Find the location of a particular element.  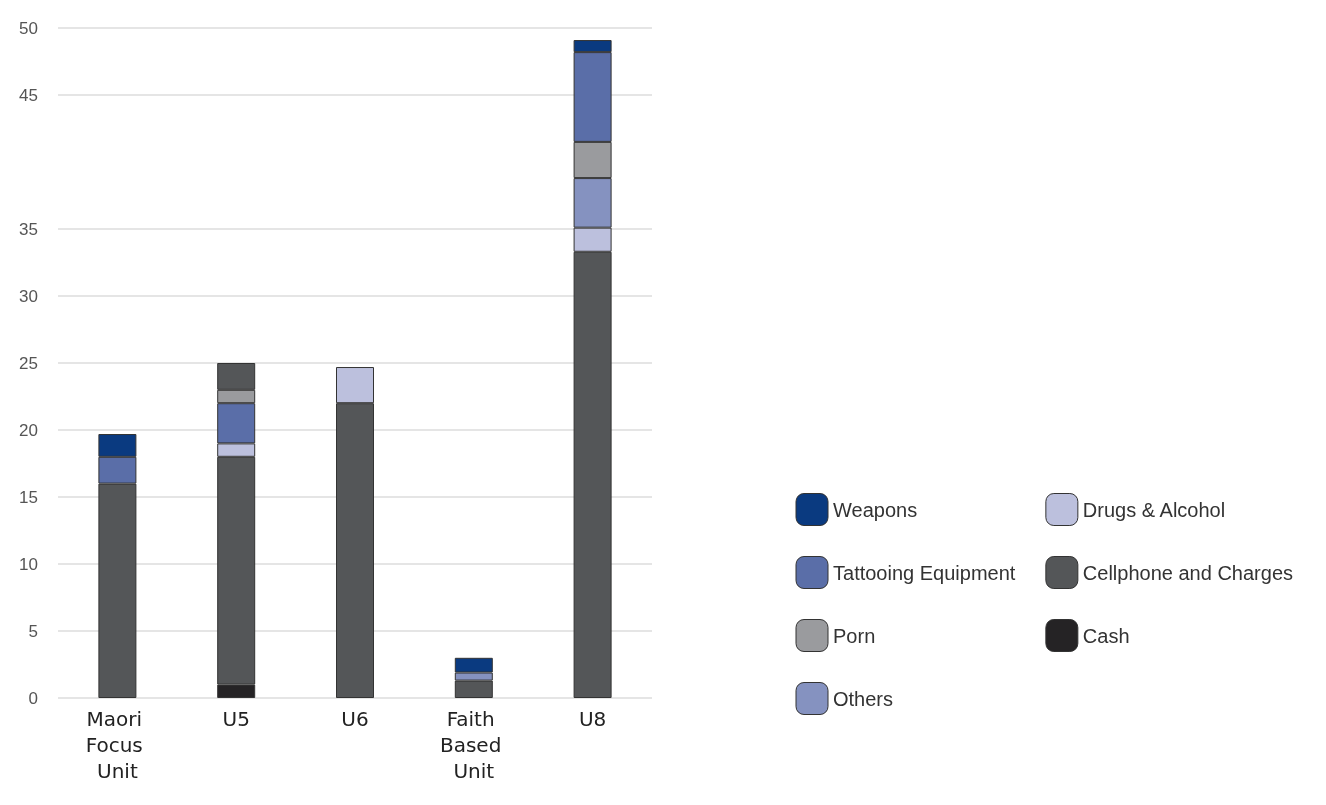

x-tick-label: U6 is located at coordinates (355, 719).